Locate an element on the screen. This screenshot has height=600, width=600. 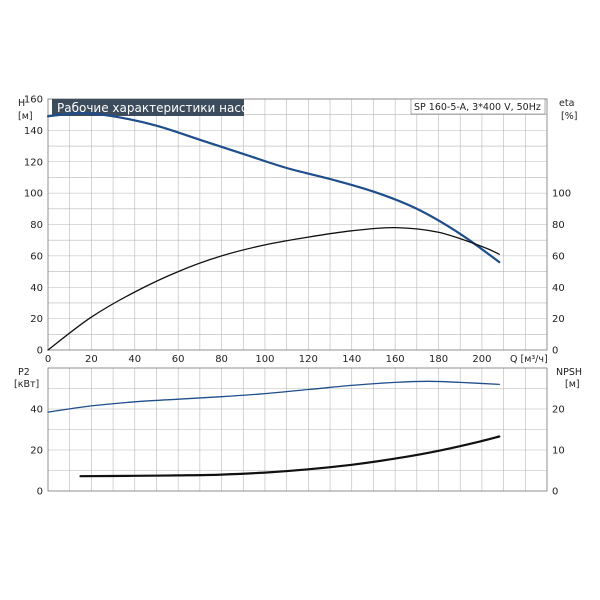
x-tick-label: 200 is located at coordinates (481, 359).